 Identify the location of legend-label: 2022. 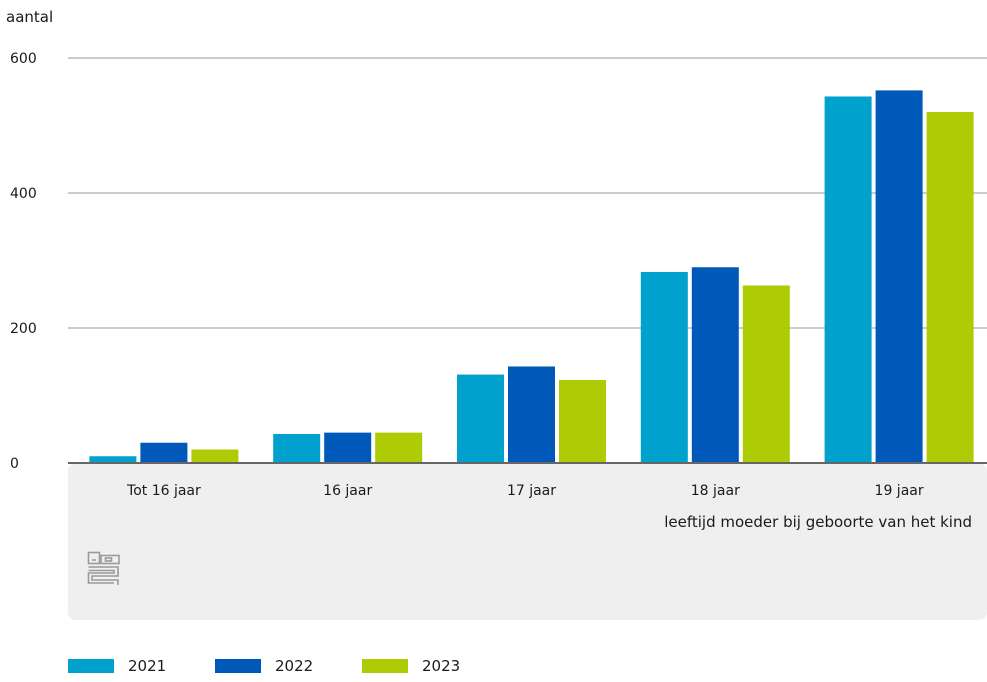
(294, 666).